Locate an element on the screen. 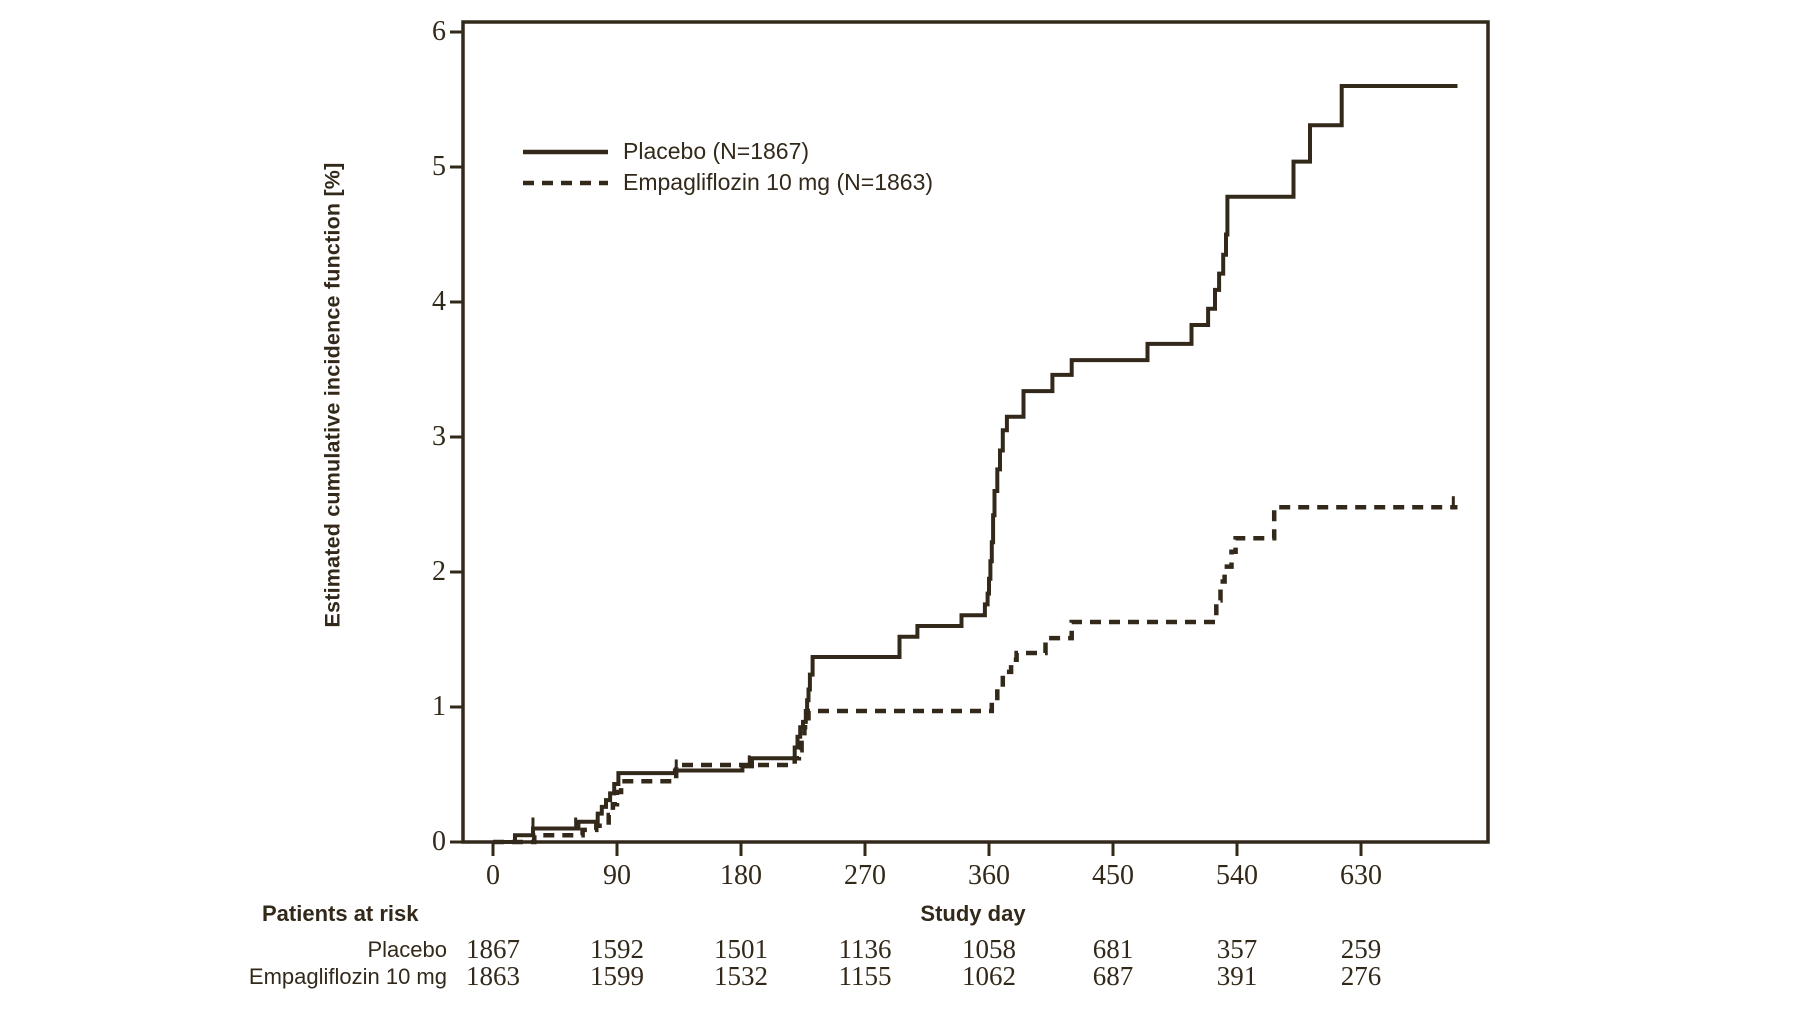  y-tick-label: 1 is located at coordinates (439, 706).